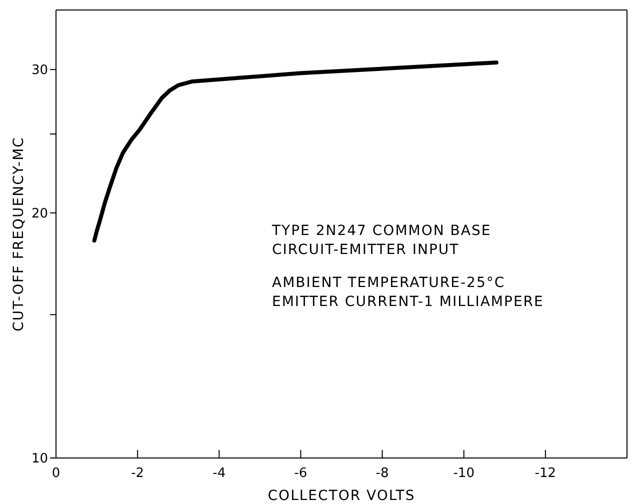 The image size is (636, 504). I want to click on x-tick-label: -4, so click(219, 473).